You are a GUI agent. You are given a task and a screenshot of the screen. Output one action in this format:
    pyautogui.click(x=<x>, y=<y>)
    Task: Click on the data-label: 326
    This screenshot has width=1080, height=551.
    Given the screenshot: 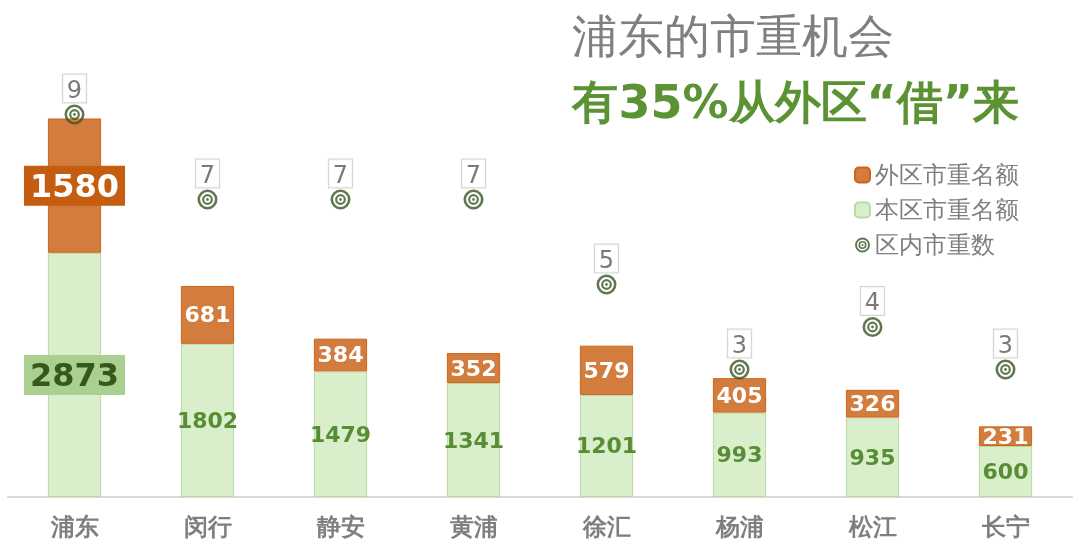 What is the action you would take?
    pyautogui.click(x=872, y=404)
    